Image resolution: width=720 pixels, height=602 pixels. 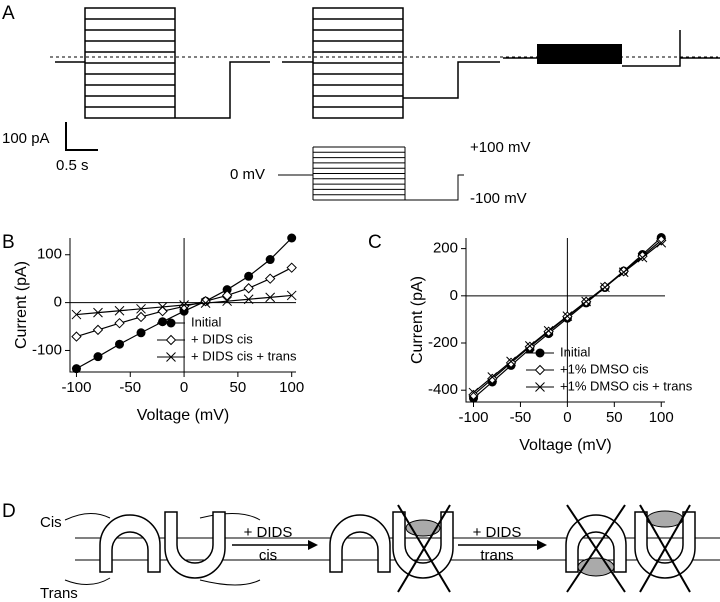 I want to click on scale-current: 100 pA, so click(x=26, y=138).